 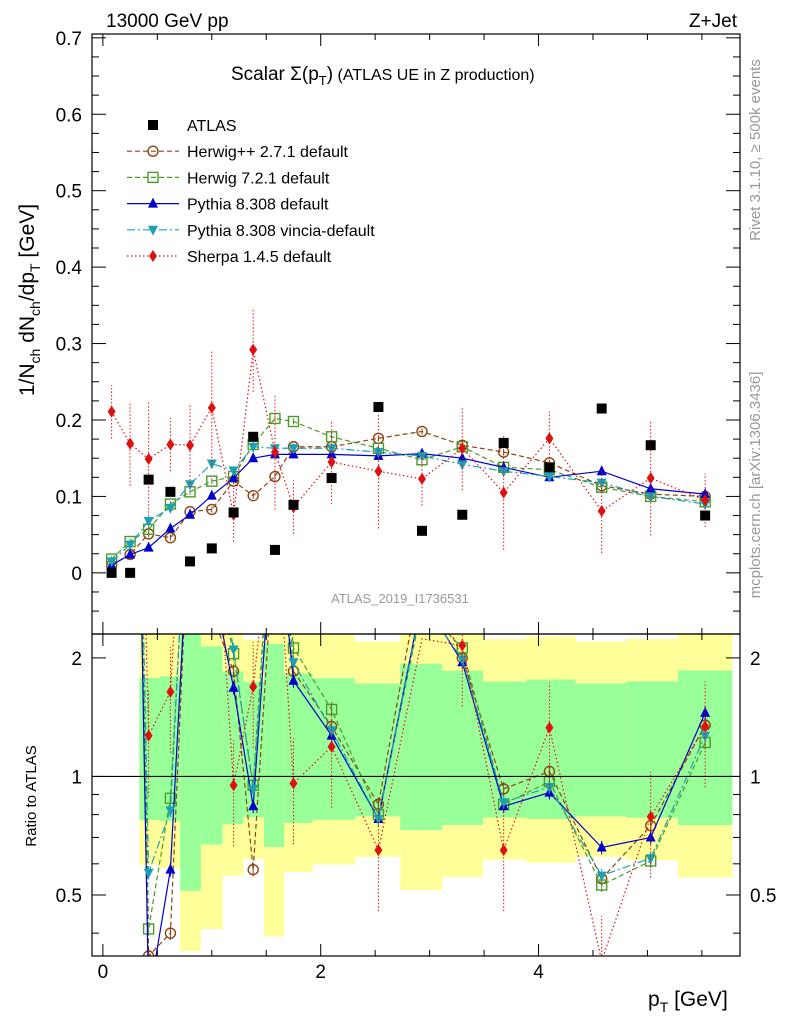 I want to click on chart-title-close: ), so click(x=330, y=74).